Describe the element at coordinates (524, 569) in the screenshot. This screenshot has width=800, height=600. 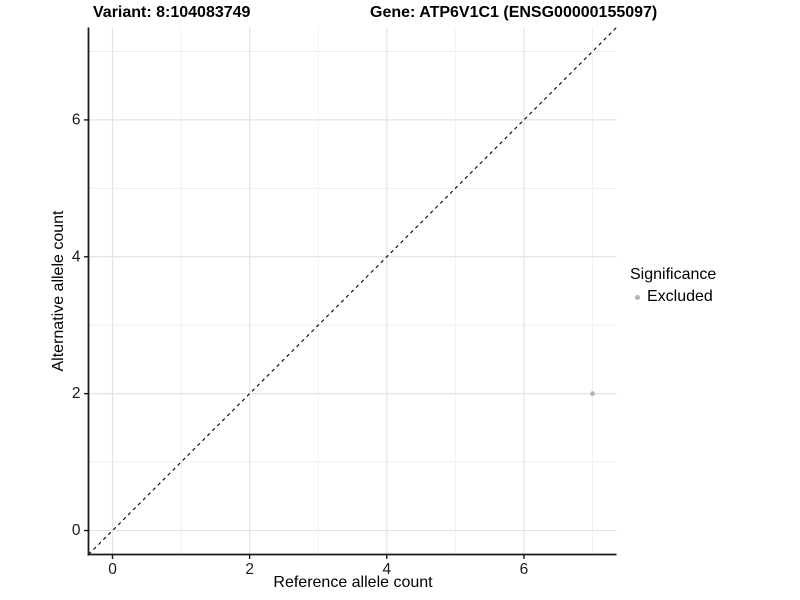
I see `x-tick-label: 6` at that location.